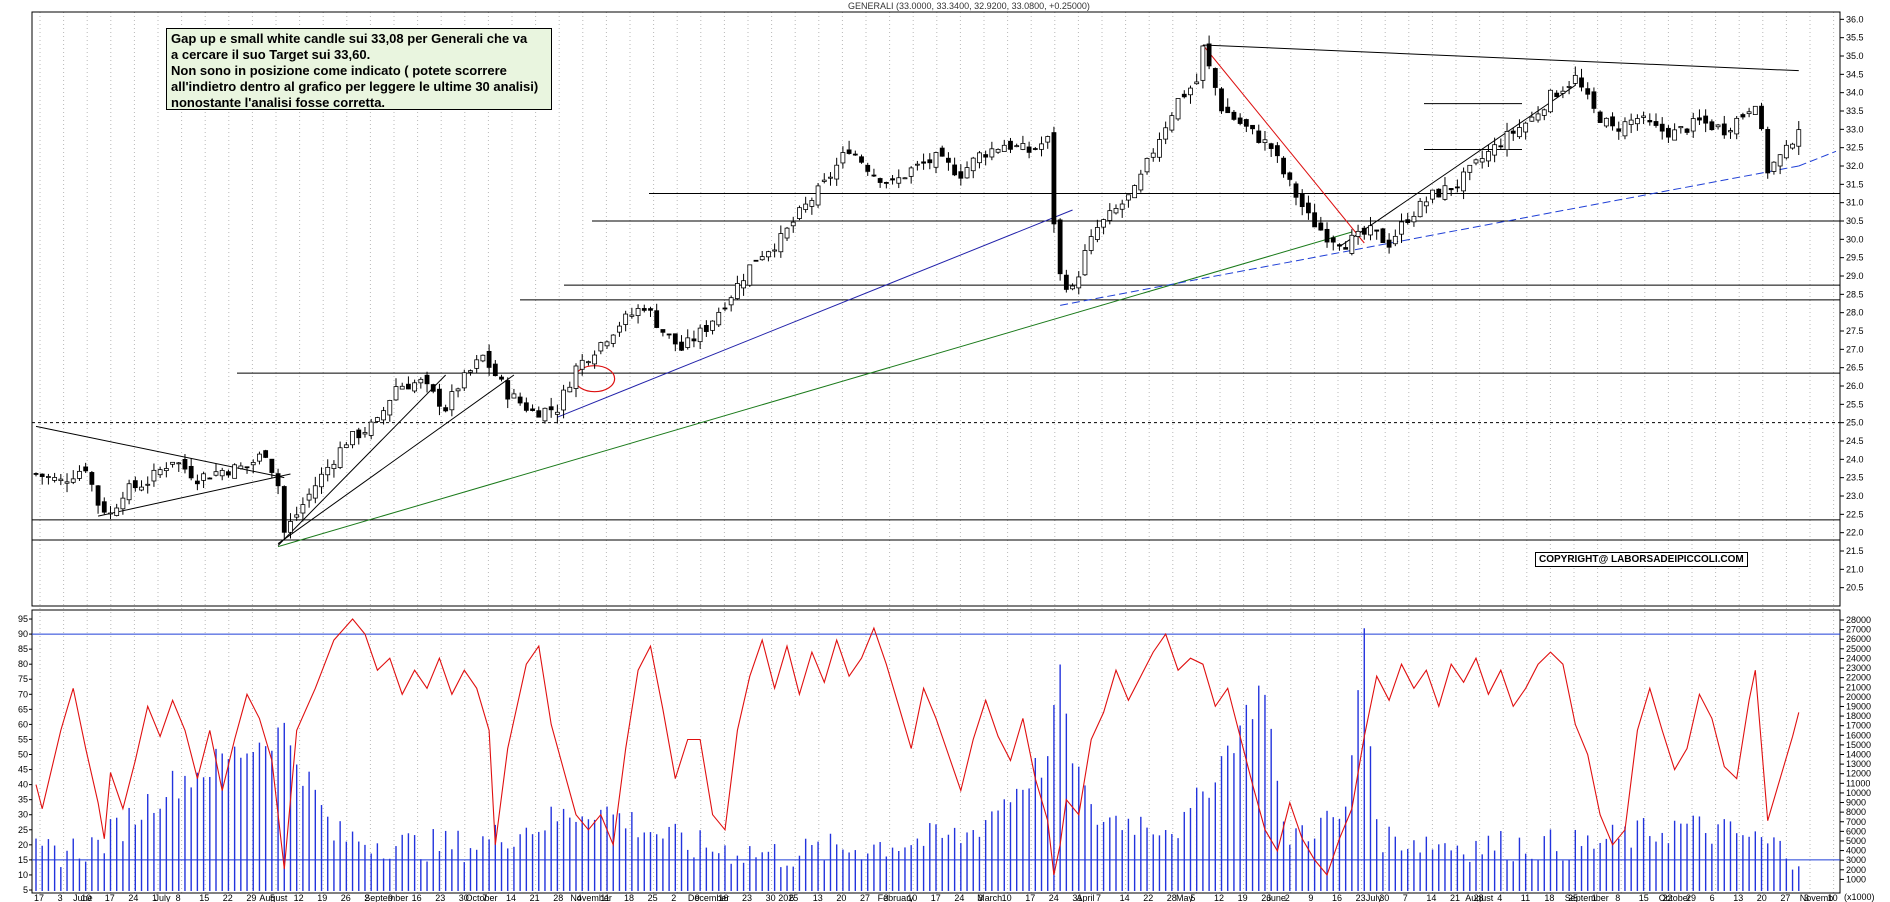 Image resolution: width=1890 pixels, height=902 pixels. What do you see at coordinates (1219, 897) in the screenshot?
I see `x-day-label: 12` at bounding box center [1219, 897].